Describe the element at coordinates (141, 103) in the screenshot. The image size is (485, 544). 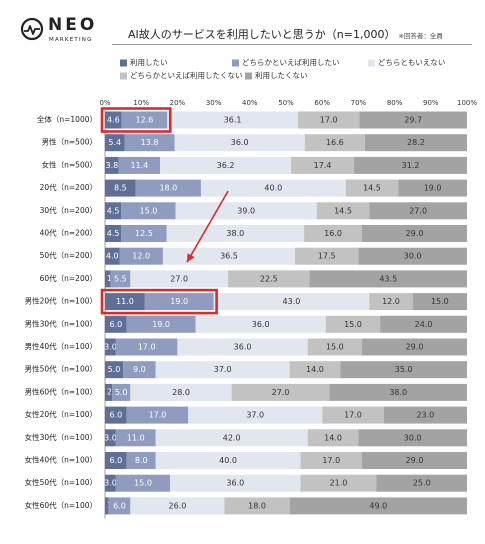
I see `x-tick-label: 10%` at that location.